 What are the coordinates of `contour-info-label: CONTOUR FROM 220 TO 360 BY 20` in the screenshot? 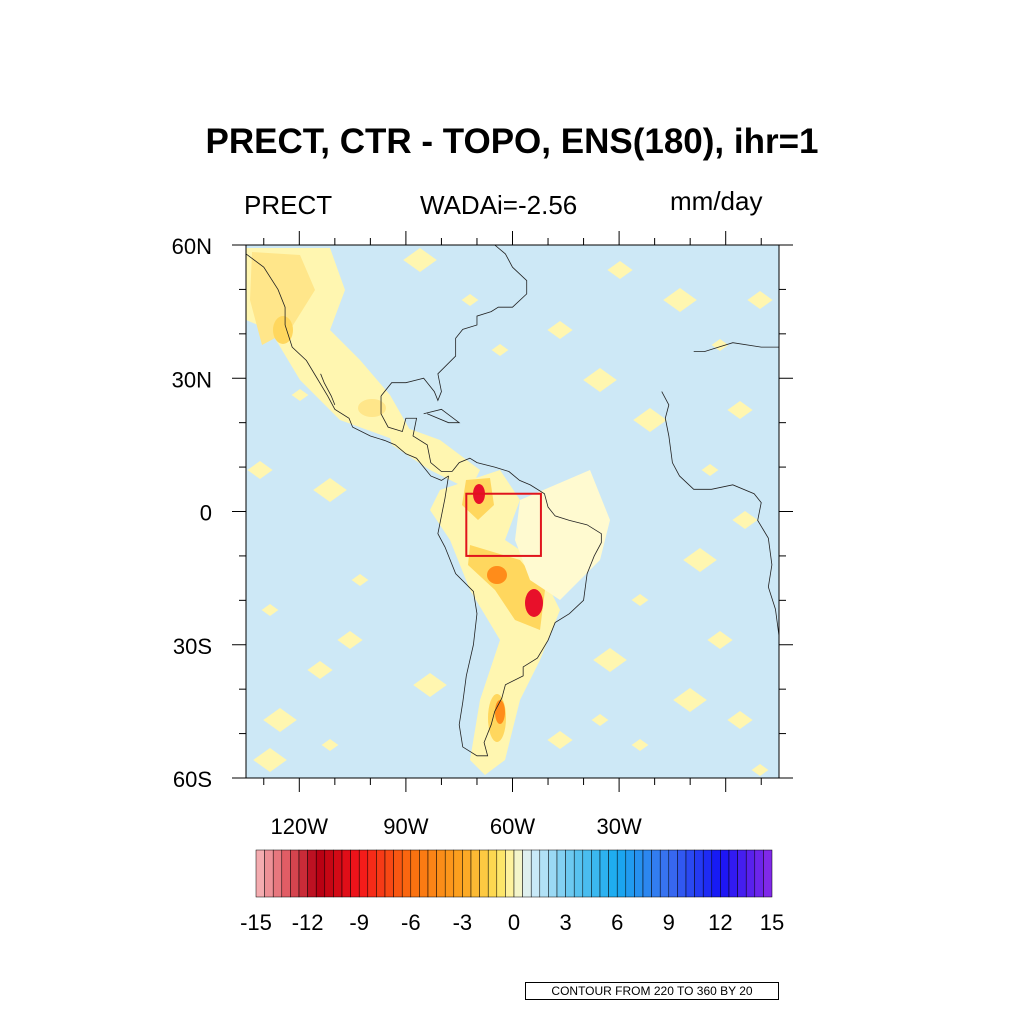 It's located at (652, 991).